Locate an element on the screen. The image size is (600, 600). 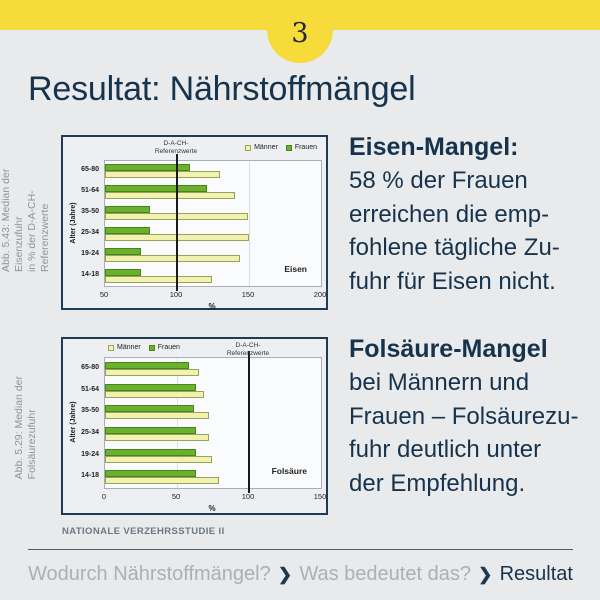
annotation-eisen-heading: Eisen-Mangel: is located at coordinates (434, 147).